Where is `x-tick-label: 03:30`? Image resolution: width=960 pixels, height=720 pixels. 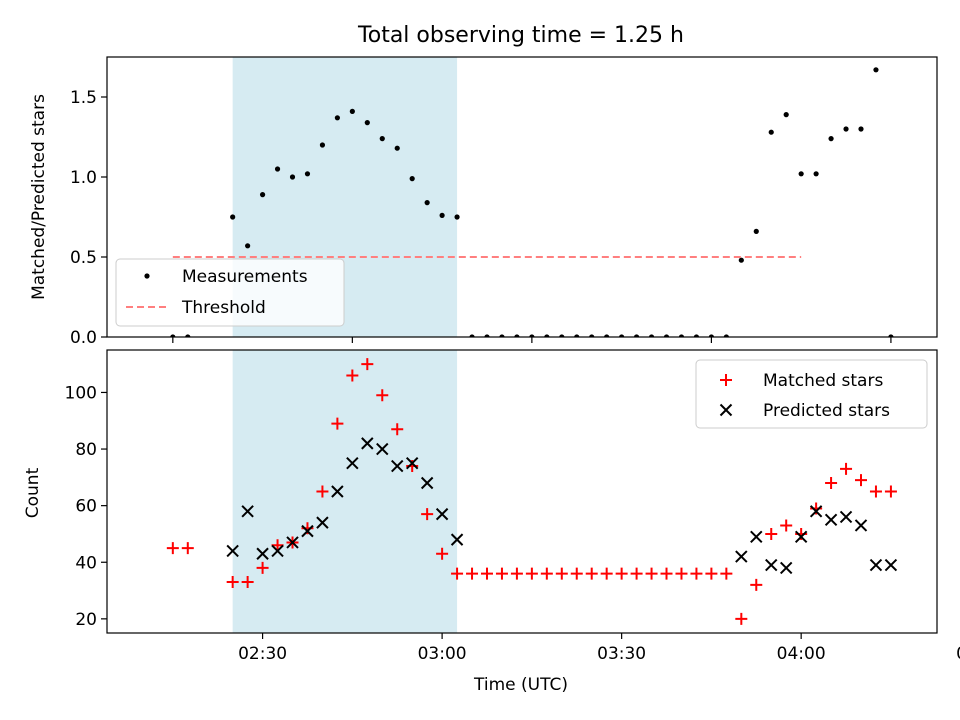
x-tick-label: 03:30 is located at coordinates (621, 654).